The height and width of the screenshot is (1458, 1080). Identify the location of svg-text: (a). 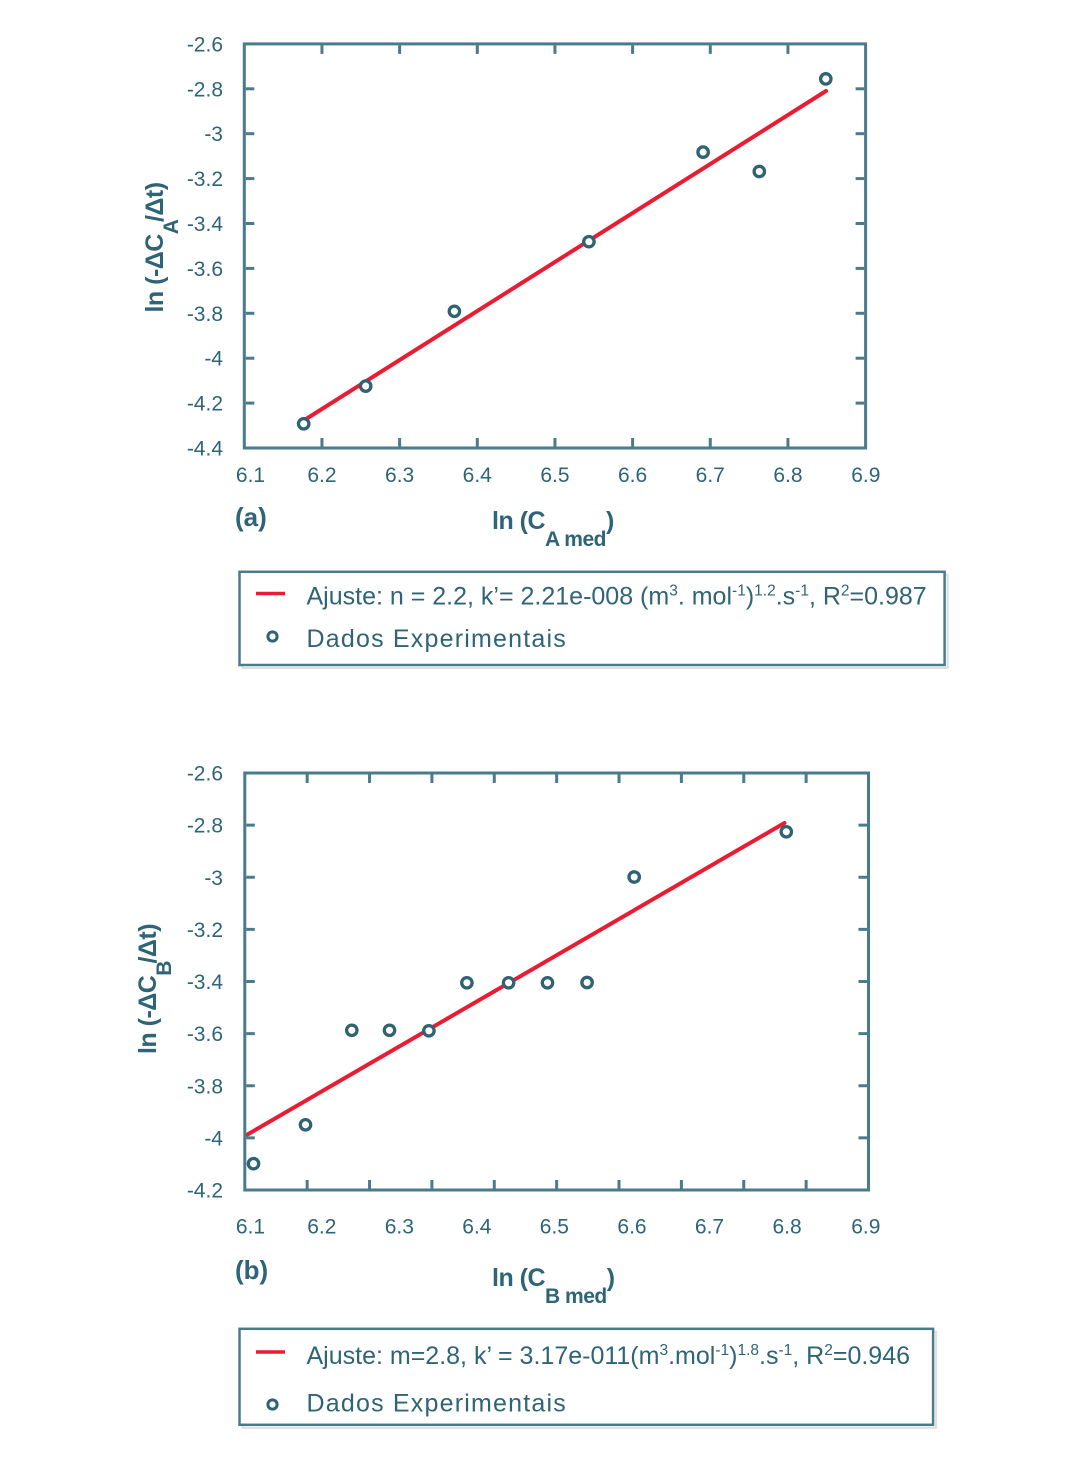
(251, 517).